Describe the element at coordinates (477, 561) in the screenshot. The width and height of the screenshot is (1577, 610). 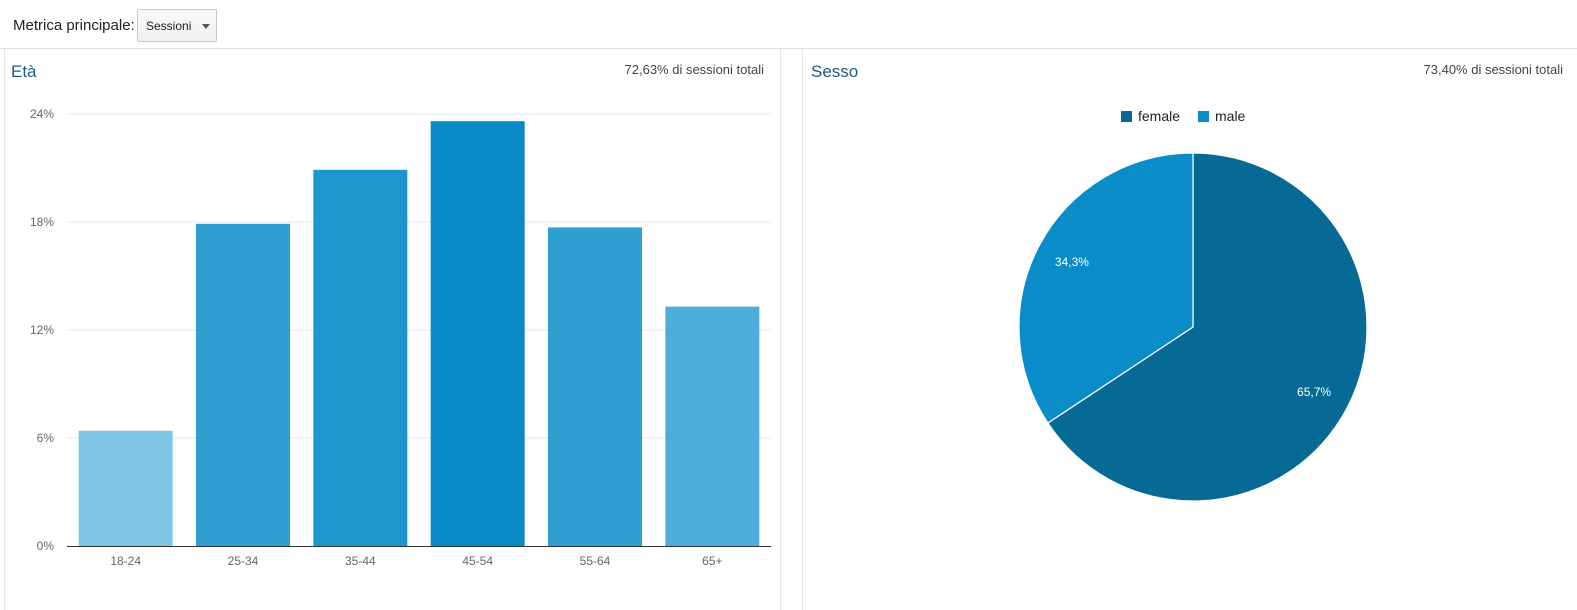
I see `x-tick-label: 45-54` at that location.